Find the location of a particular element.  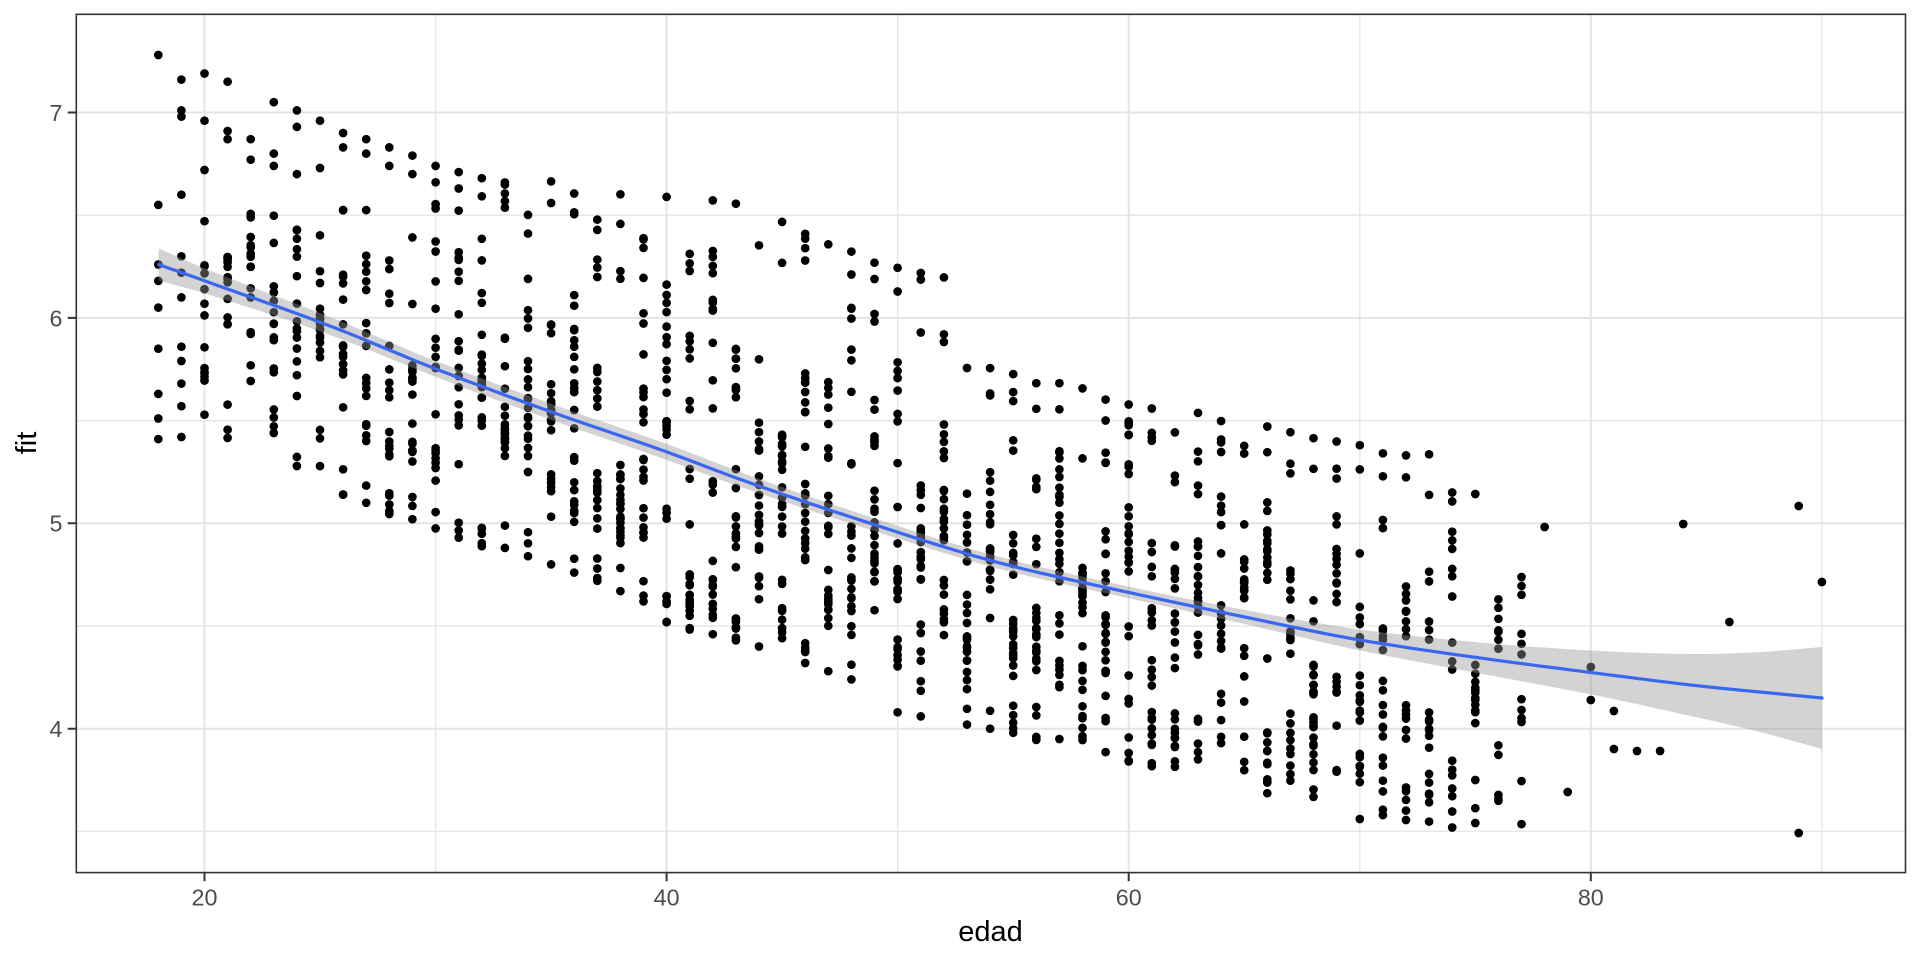

svg-text: 4 is located at coordinates (56, 729).